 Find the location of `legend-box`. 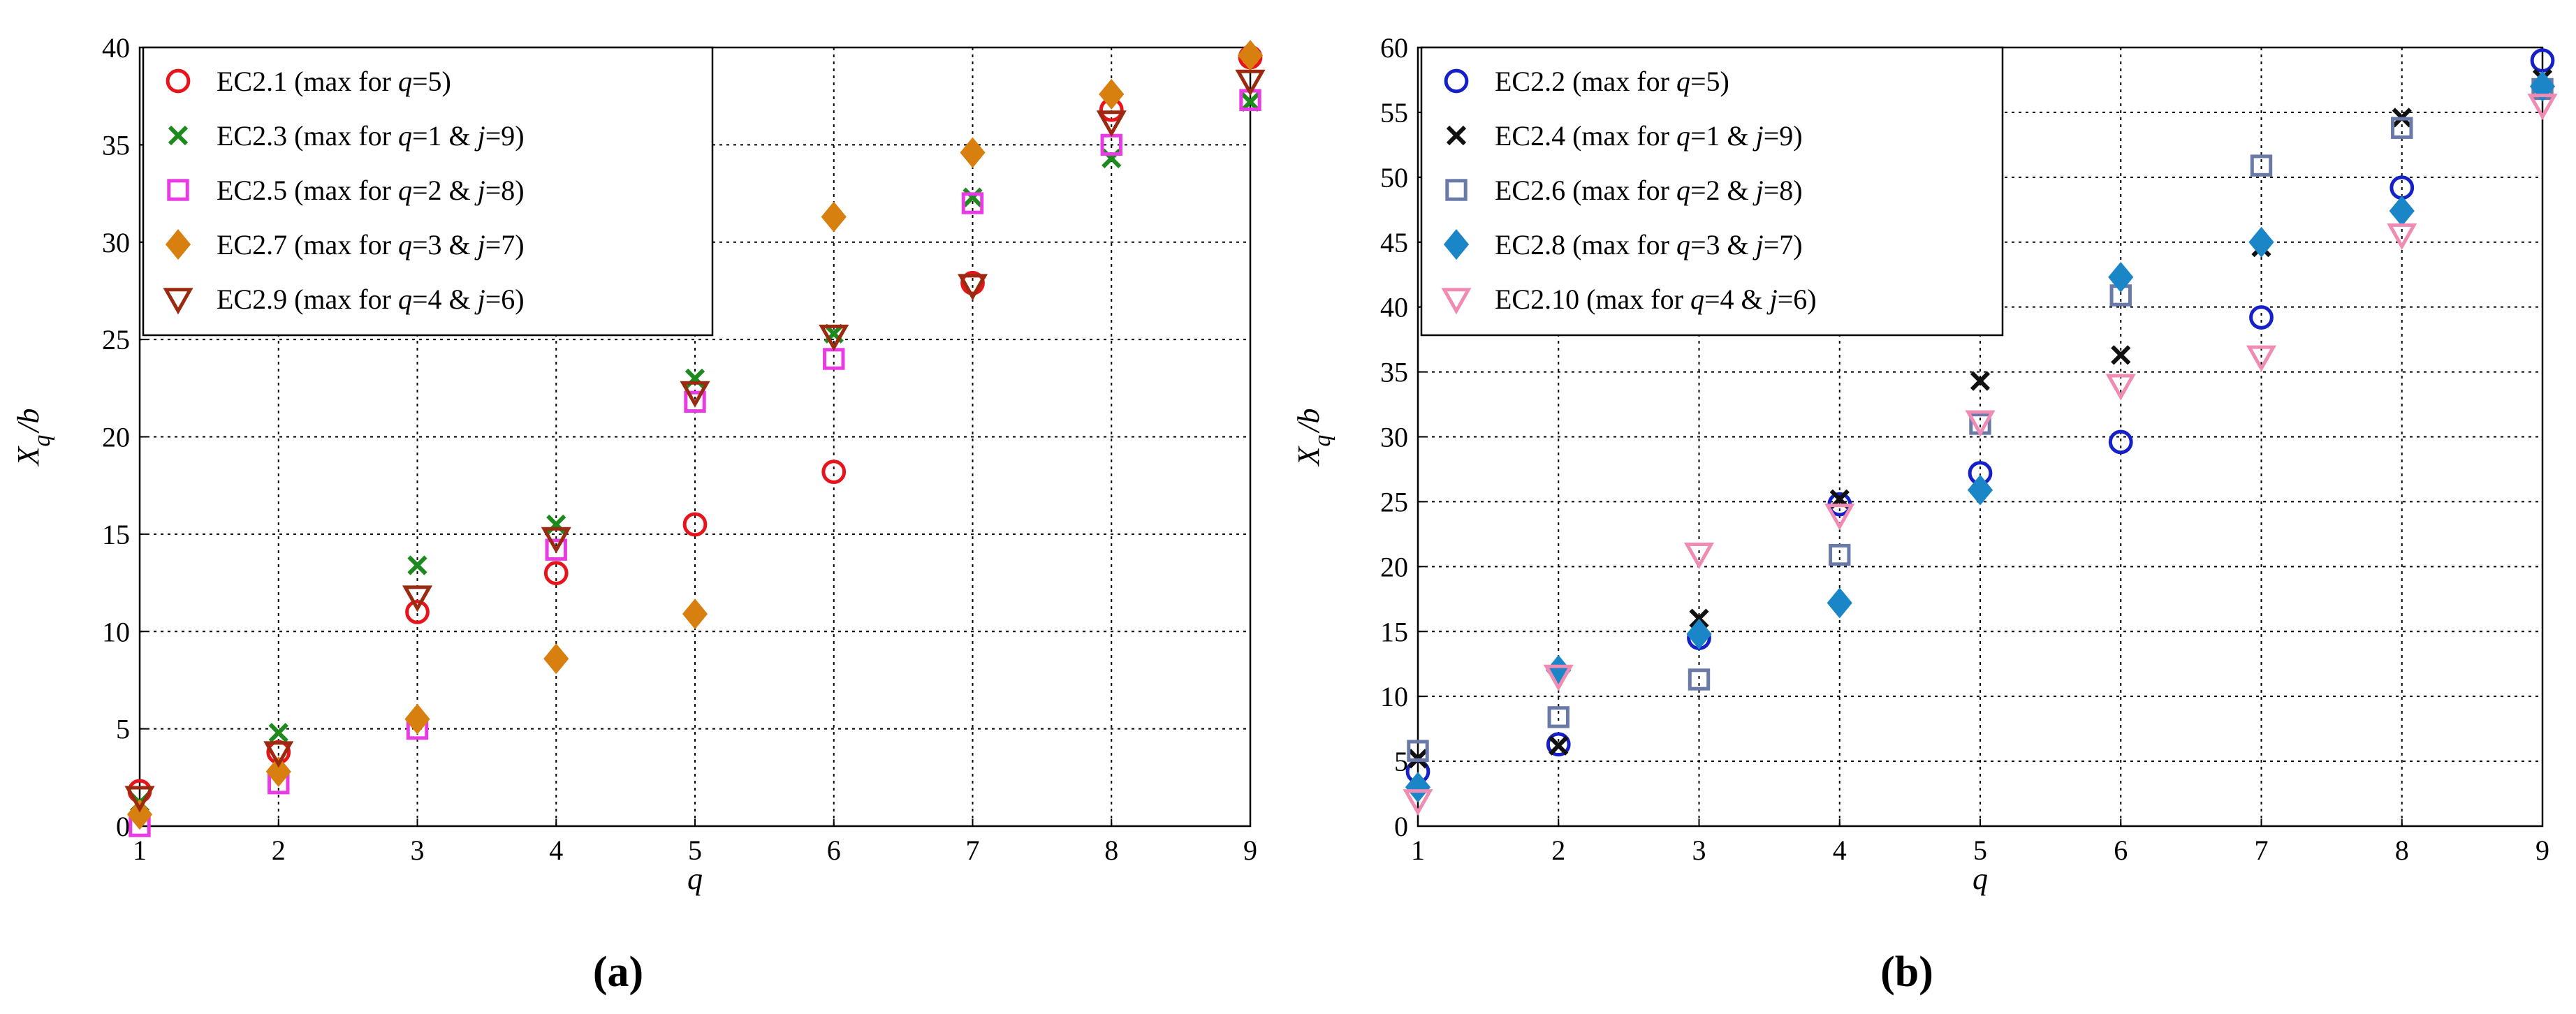

legend-box is located at coordinates (1712, 192).